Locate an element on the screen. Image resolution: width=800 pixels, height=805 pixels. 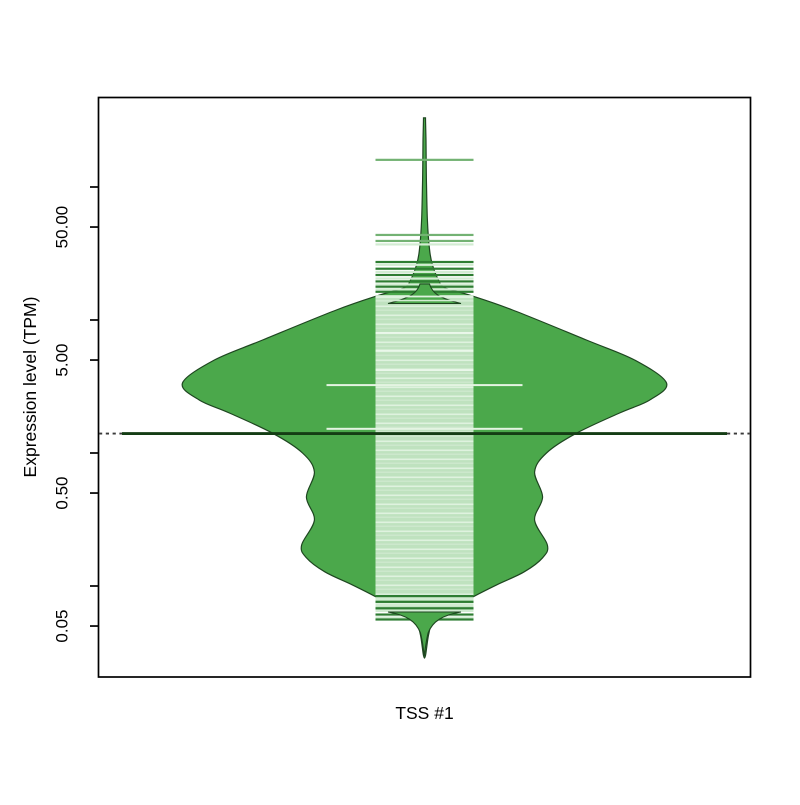
violin-top-funnel-shape is located at coordinates (424, 294).